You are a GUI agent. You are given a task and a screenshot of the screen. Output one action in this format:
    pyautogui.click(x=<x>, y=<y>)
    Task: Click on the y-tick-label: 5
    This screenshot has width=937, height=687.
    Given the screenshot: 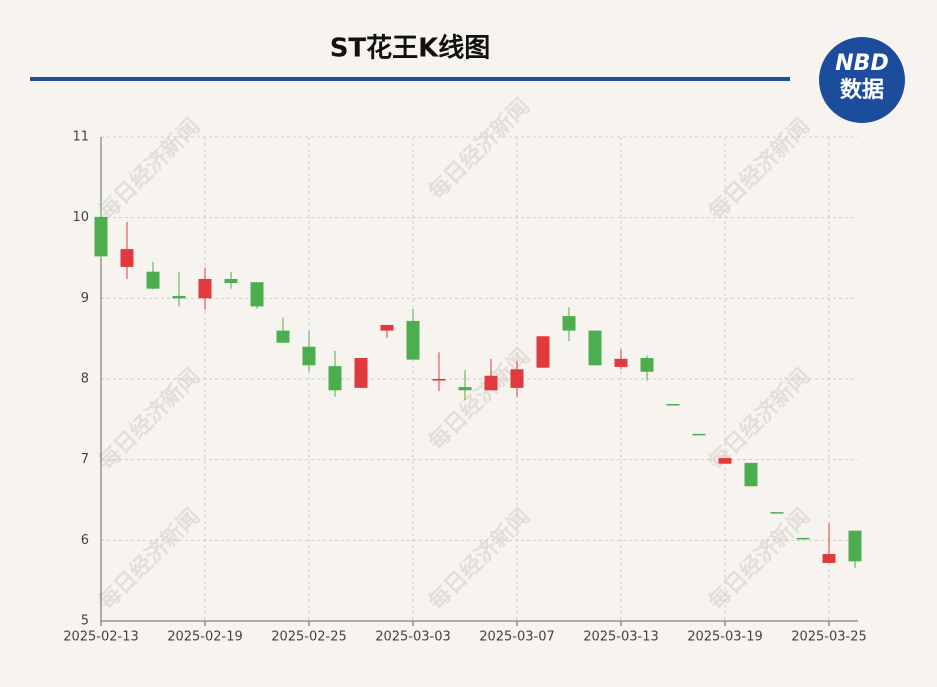 What is the action you would take?
    pyautogui.click(x=85, y=621)
    